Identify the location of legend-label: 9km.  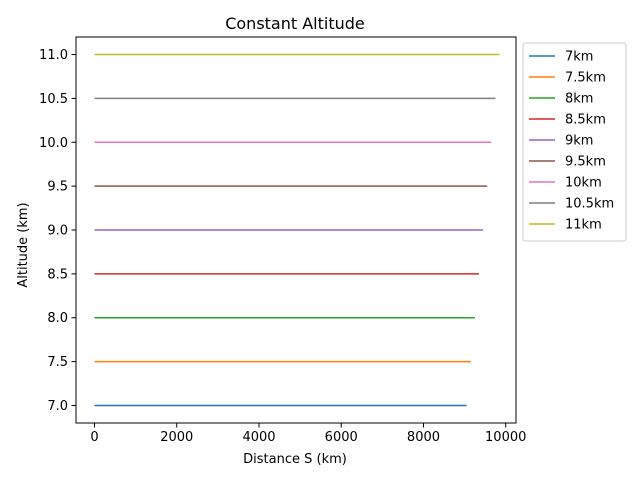
(579, 141).